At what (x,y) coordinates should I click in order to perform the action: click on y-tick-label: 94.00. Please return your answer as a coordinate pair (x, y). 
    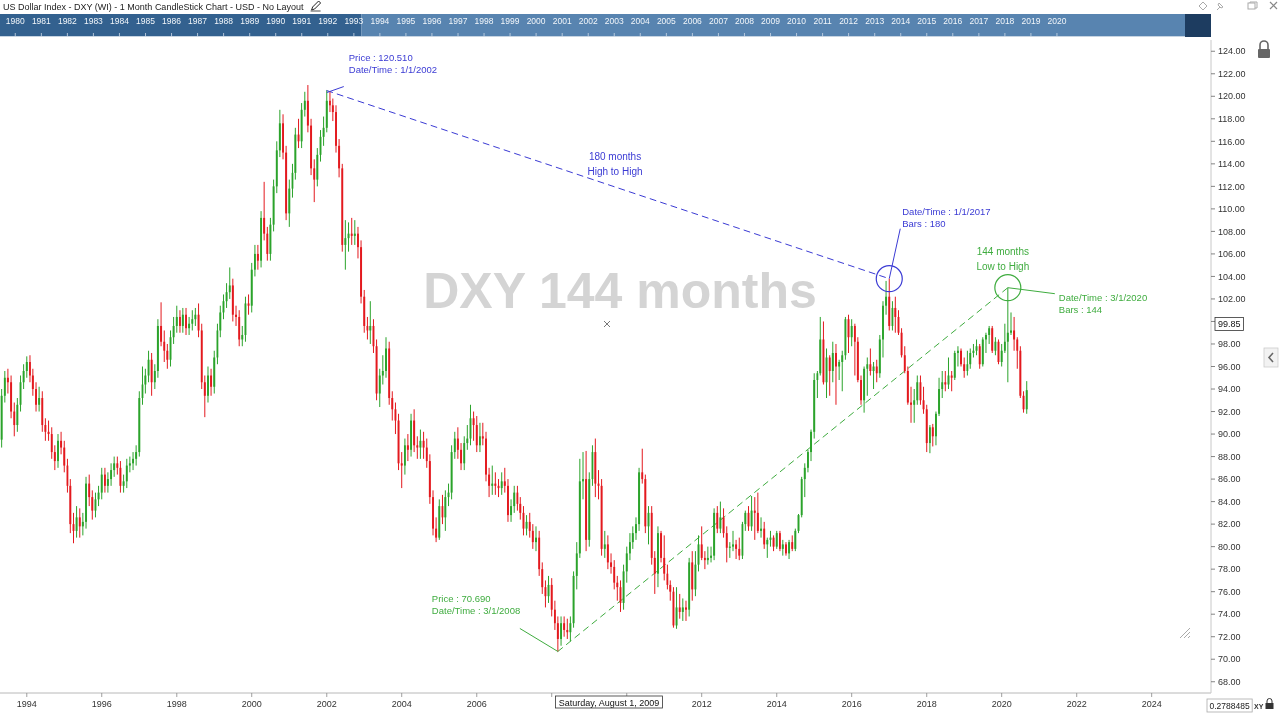
    Looking at the image, I should click on (1229, 389).